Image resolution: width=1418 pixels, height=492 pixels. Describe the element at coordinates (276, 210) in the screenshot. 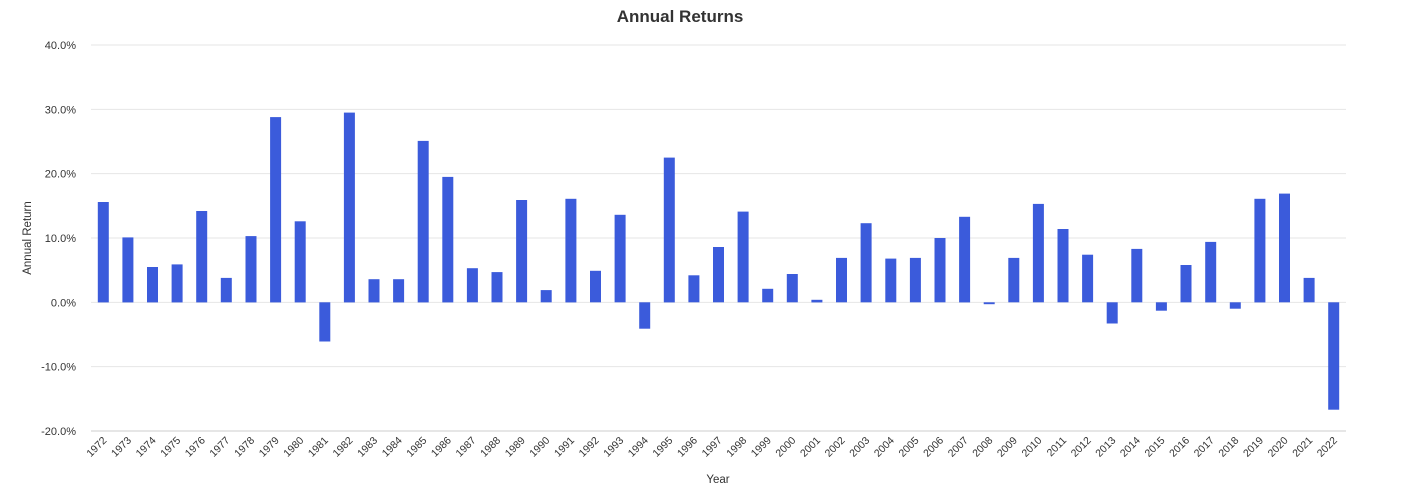

I see `bar-1979` at that location.